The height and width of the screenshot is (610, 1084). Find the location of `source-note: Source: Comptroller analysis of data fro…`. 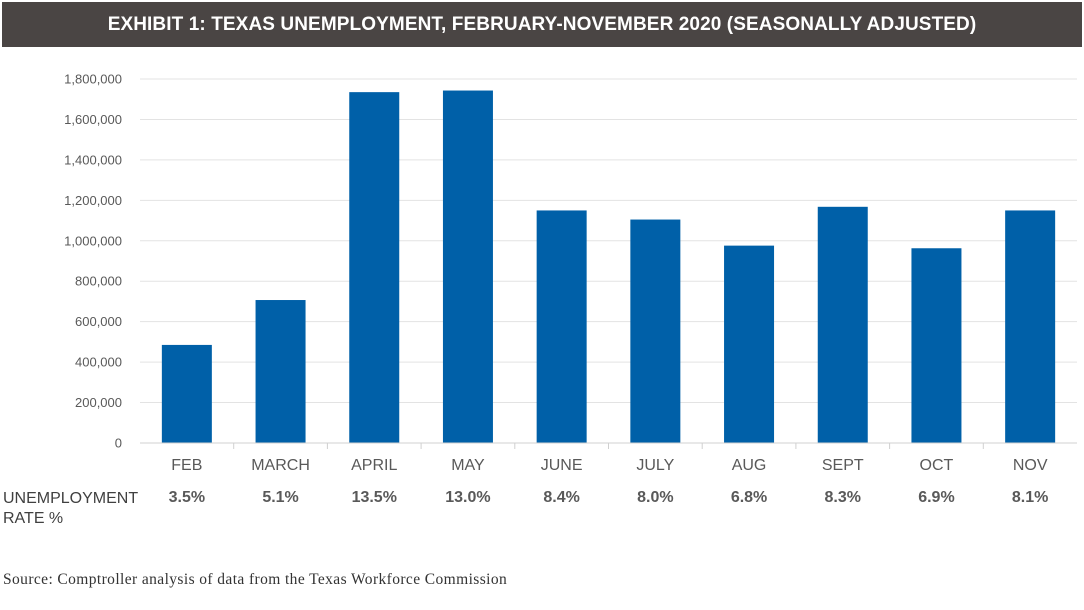

source-note: Source: Comptroller analysis of data fro… is located at coordinates (255, 579).